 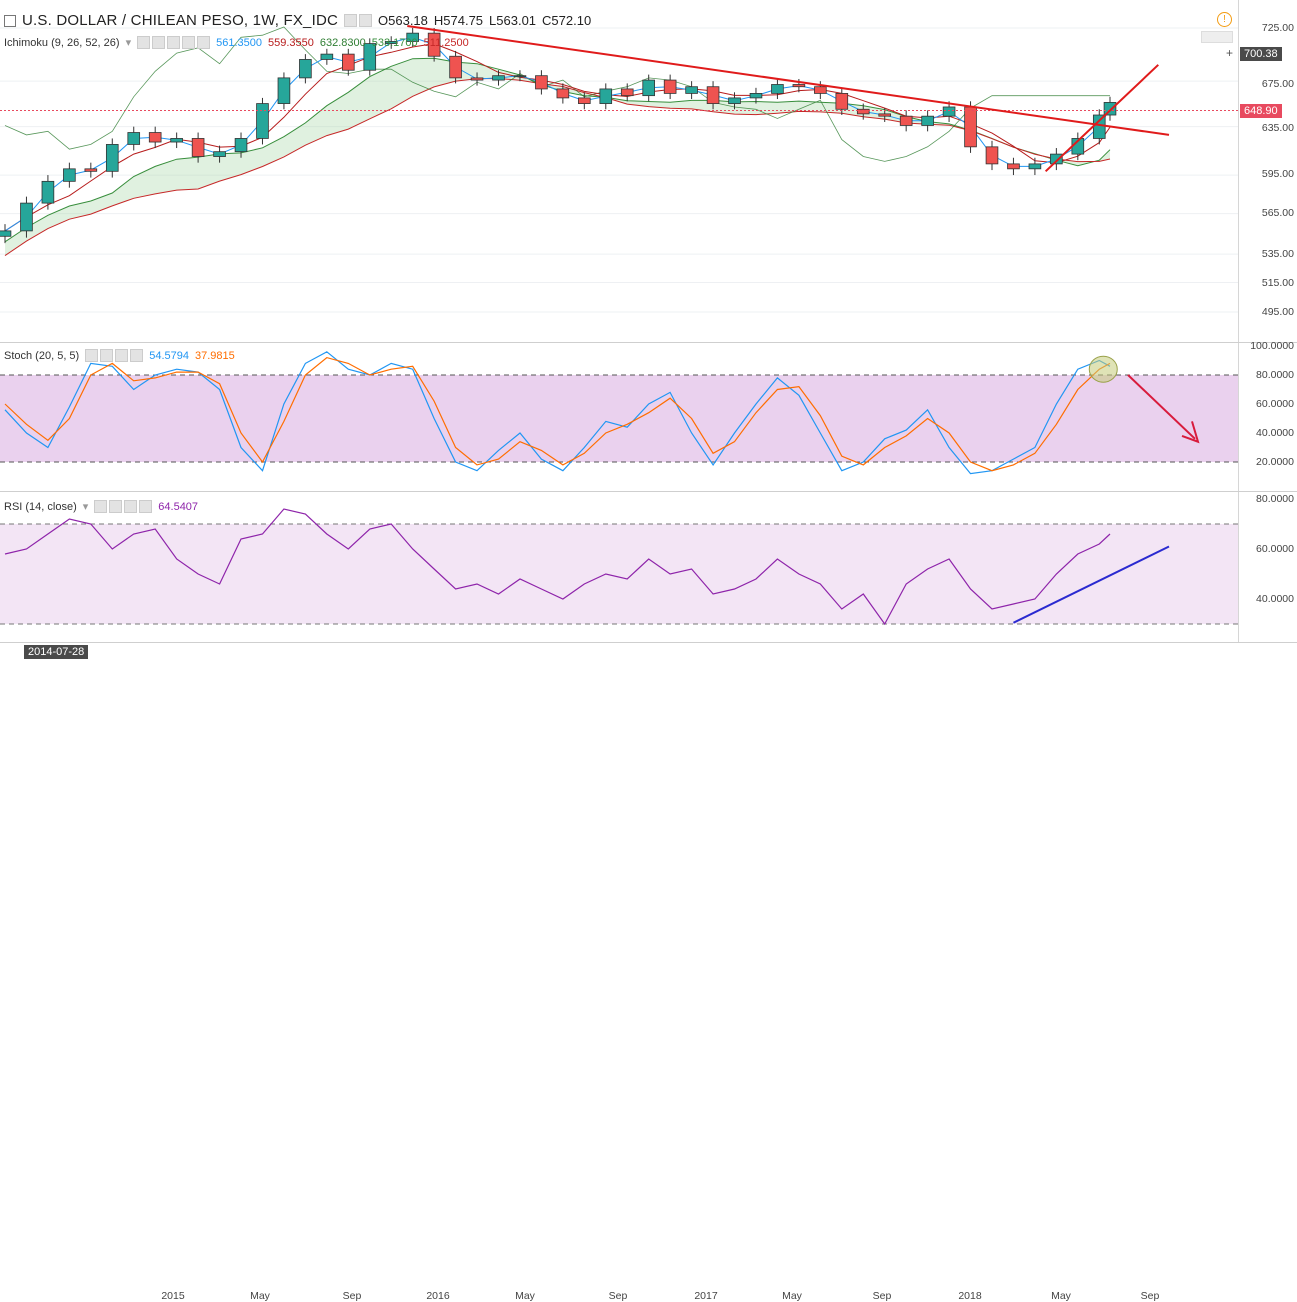 I want to click on ichimoku-buttons, so click(x=174, y=42).